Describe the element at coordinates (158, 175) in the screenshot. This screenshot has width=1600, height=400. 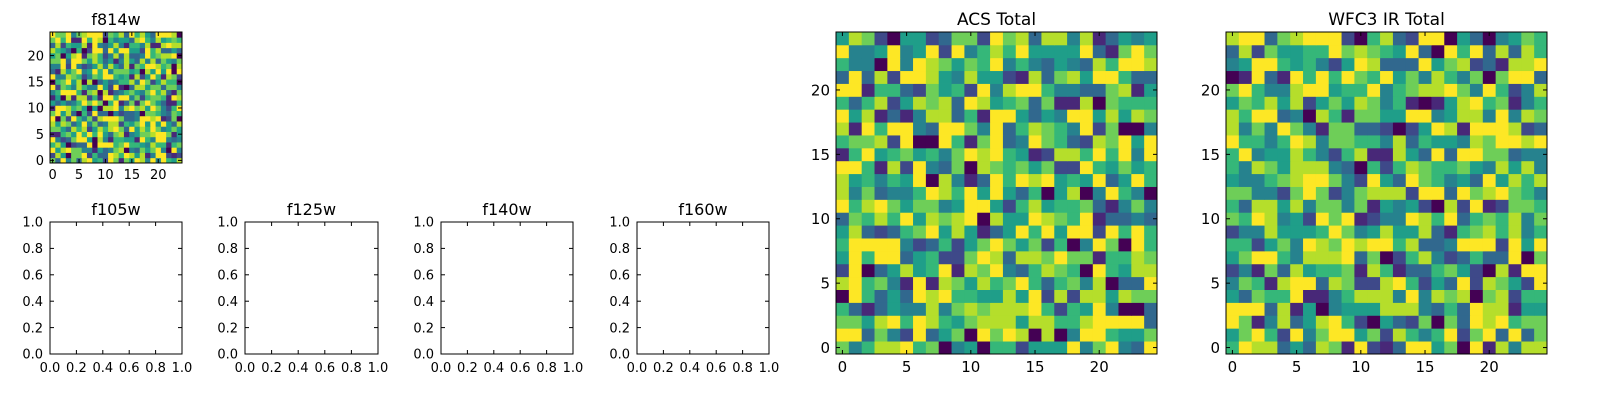
I see `x-tick-label: 20` at that location.